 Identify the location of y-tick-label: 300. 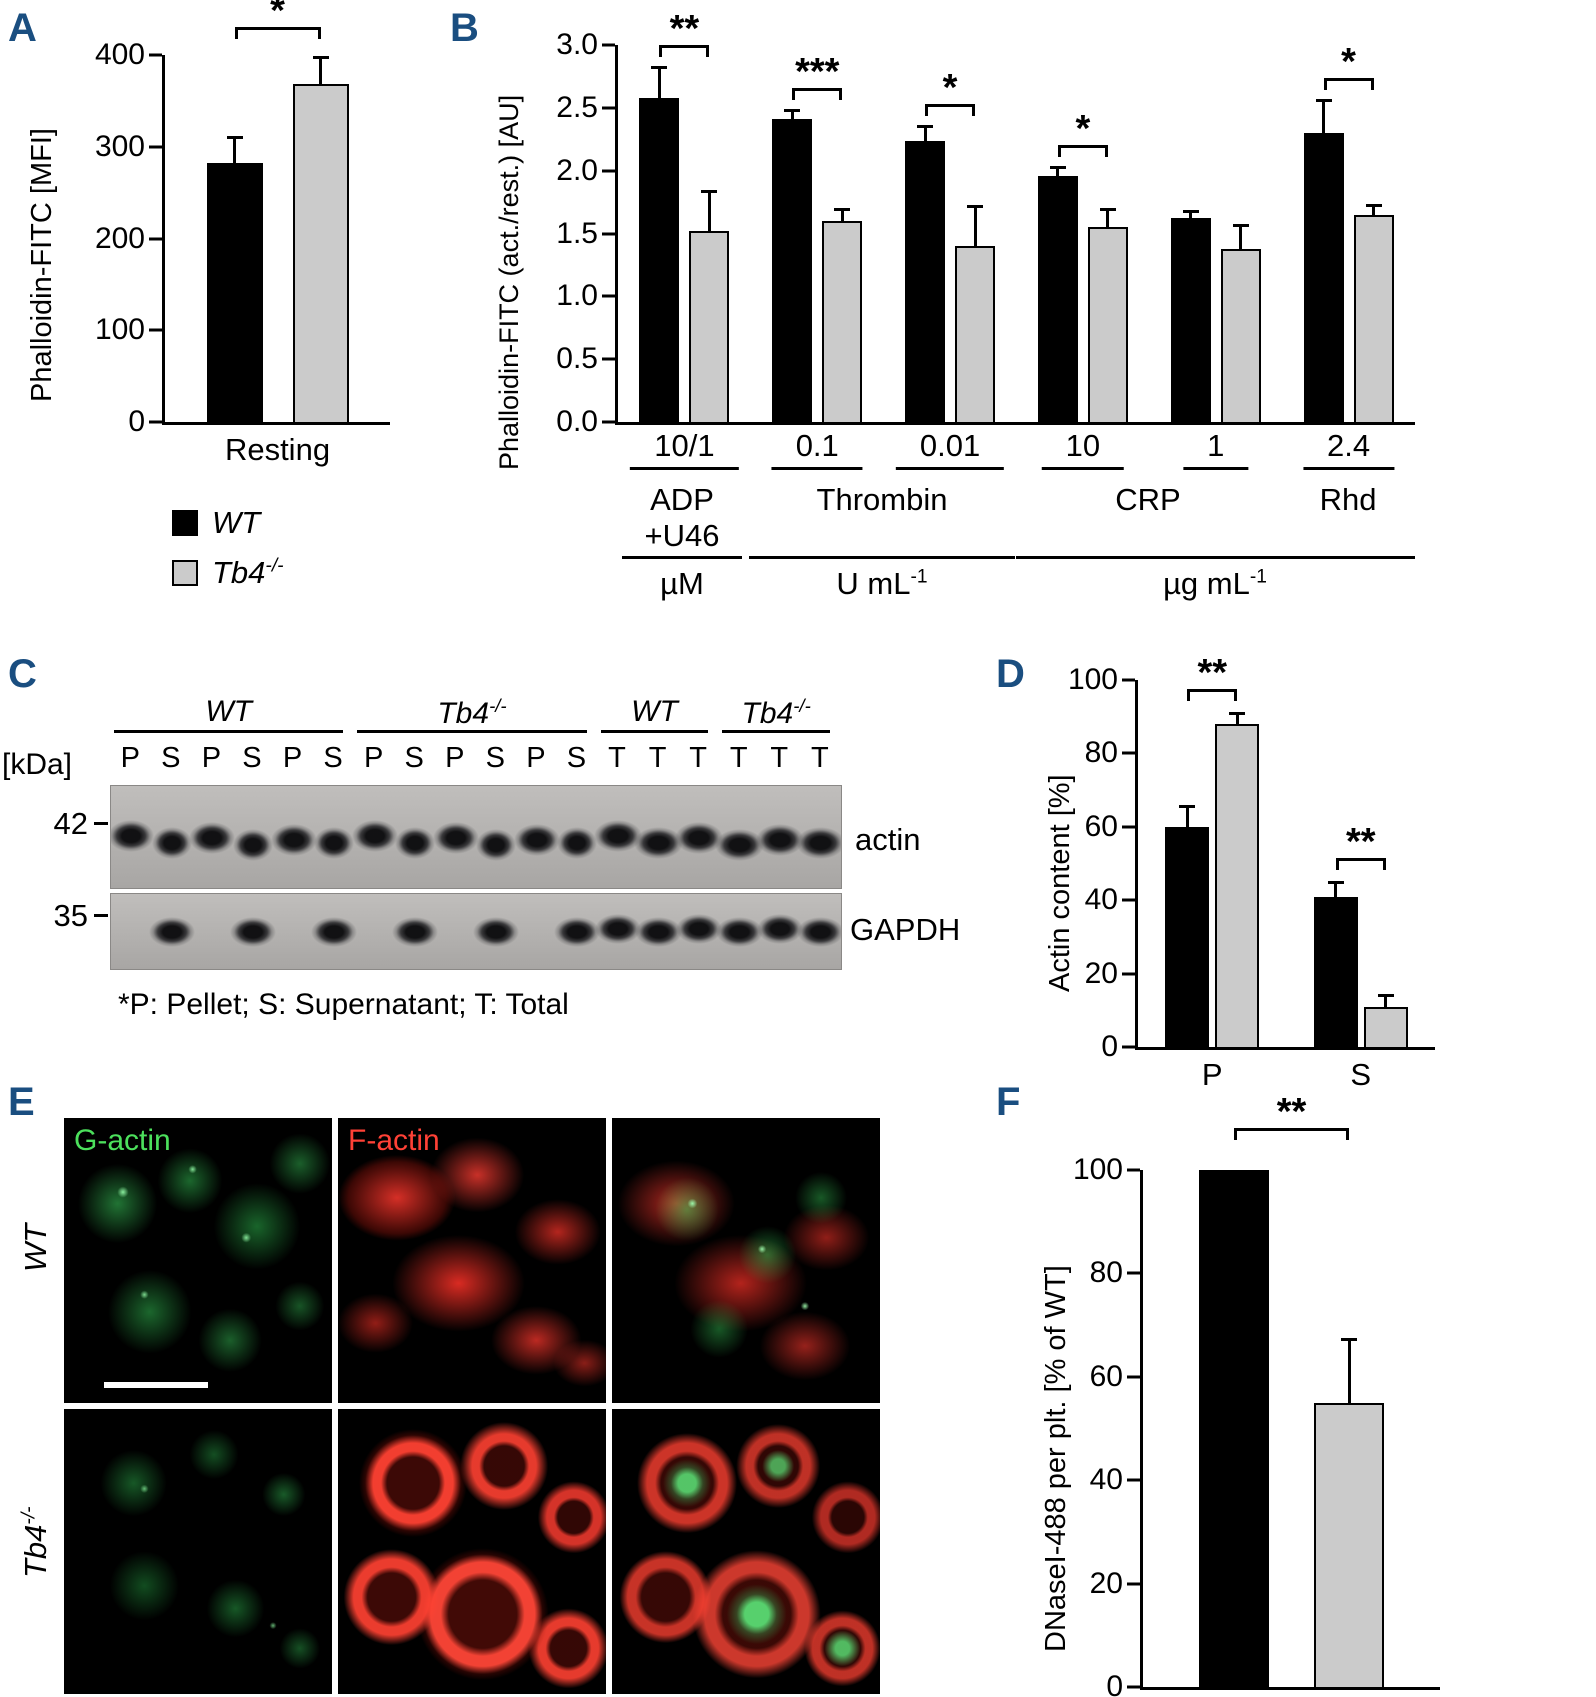
(119, 146).